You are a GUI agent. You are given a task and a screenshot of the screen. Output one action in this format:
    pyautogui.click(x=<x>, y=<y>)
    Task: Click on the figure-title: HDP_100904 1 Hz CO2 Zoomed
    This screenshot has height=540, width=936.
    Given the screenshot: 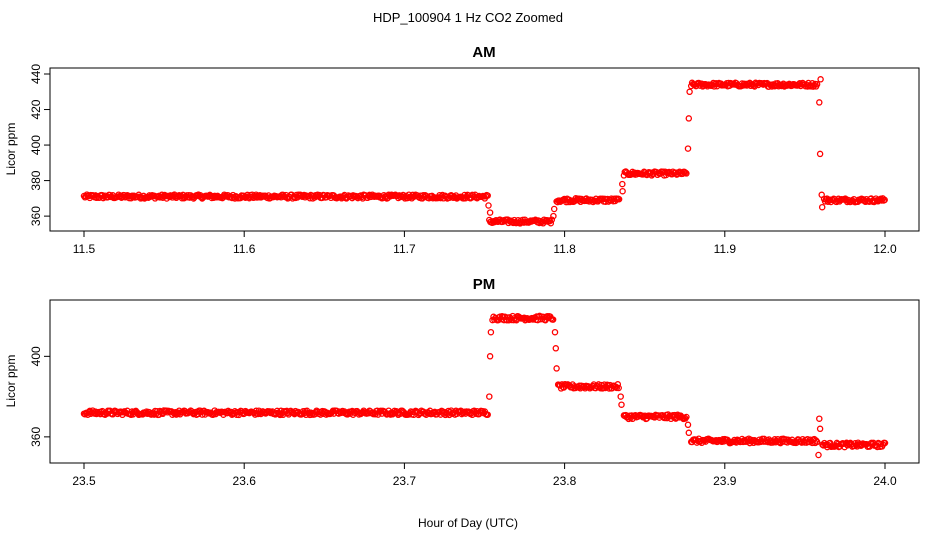 What is the action you would take?
    pyautogui.click(x=468, y=17)
    